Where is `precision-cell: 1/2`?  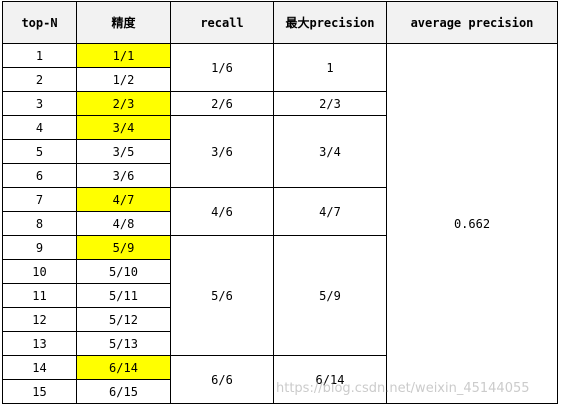
precision-cell: 1/2 is located at coordinates (123, 79).